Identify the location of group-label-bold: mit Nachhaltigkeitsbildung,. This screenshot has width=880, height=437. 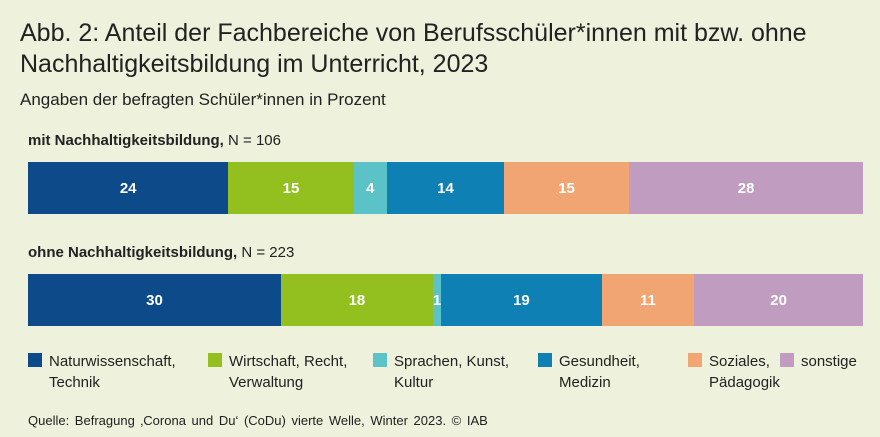
(126, 140).